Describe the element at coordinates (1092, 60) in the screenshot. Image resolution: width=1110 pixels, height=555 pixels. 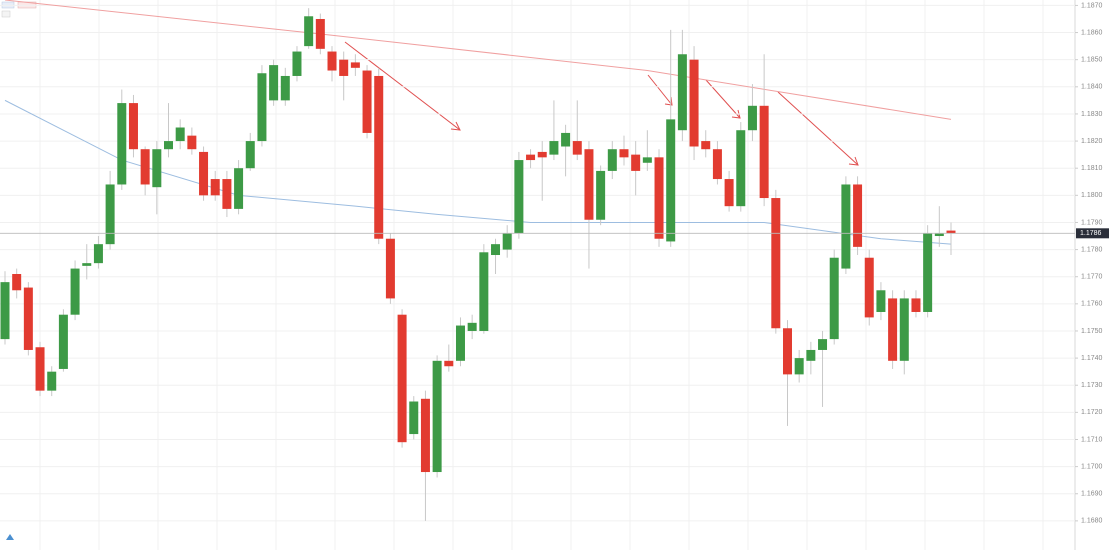
I see `y-tick-label: 1.1850` at that location.